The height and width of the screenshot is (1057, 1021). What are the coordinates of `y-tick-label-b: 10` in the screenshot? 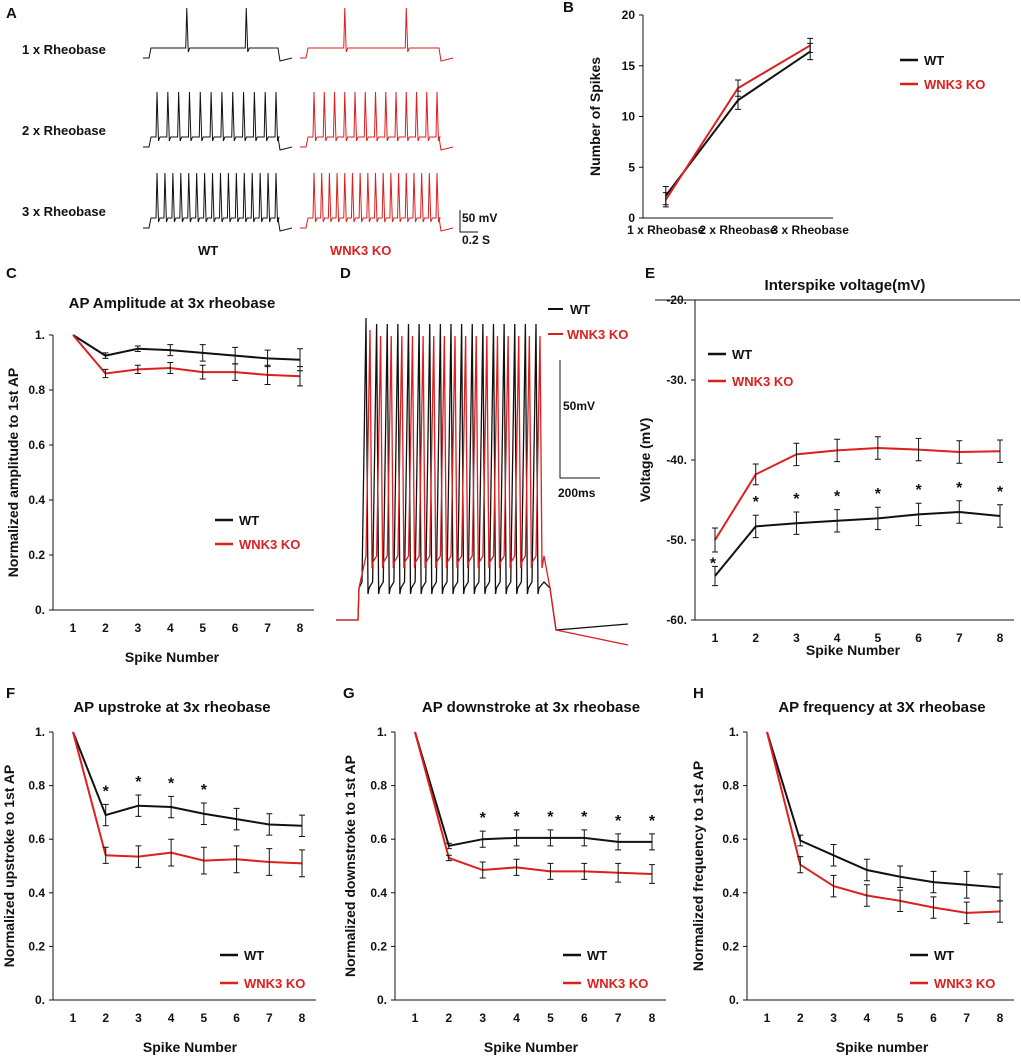 It's located at (629, 117).